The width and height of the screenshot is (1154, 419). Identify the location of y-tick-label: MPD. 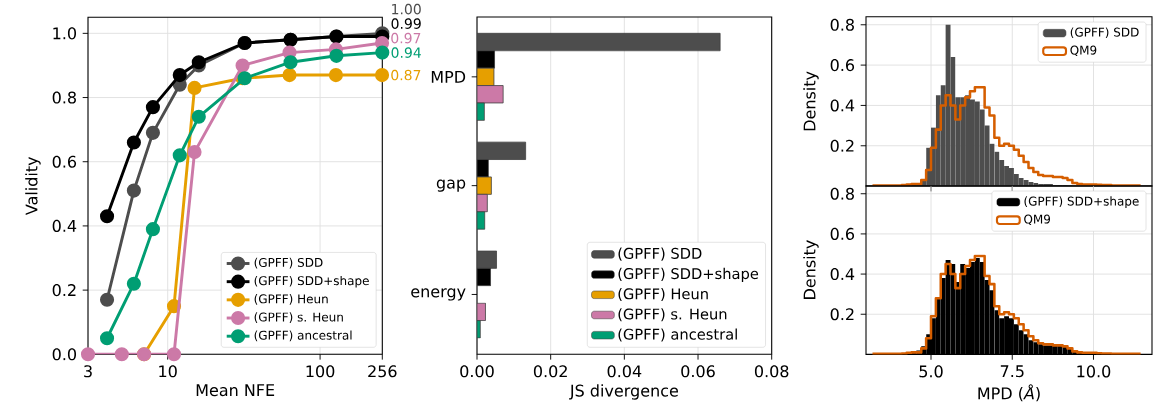
(448, 77).